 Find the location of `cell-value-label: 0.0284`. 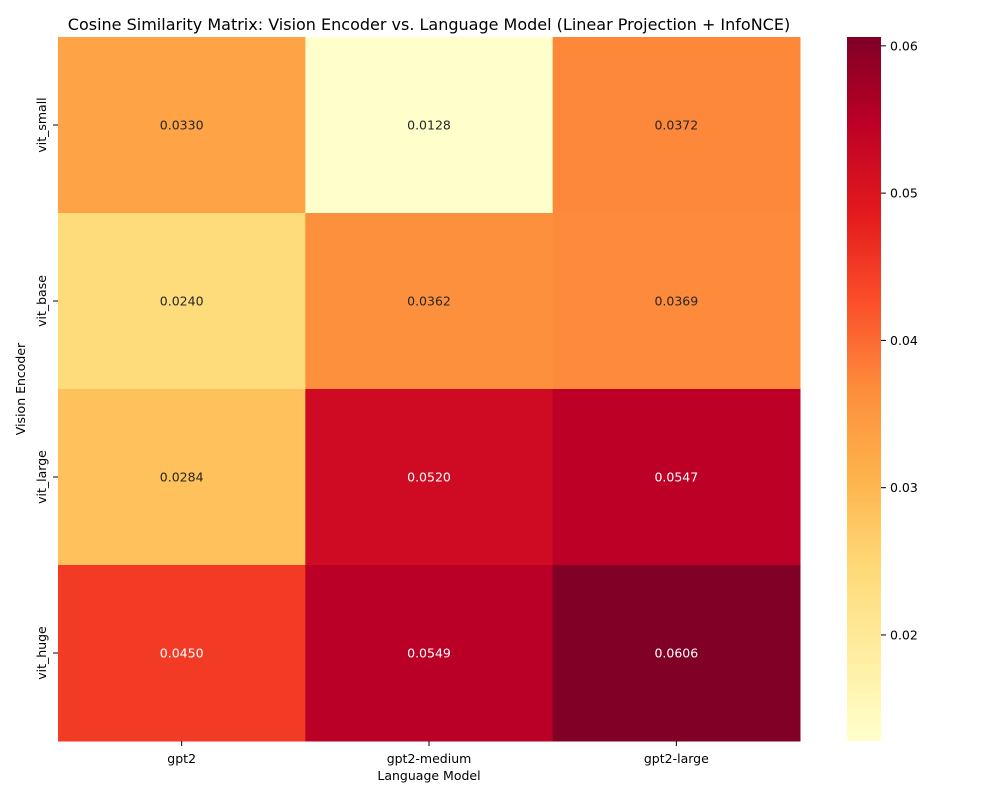

cell-value-label: 0.0284 is located at coordinates (182, 477).